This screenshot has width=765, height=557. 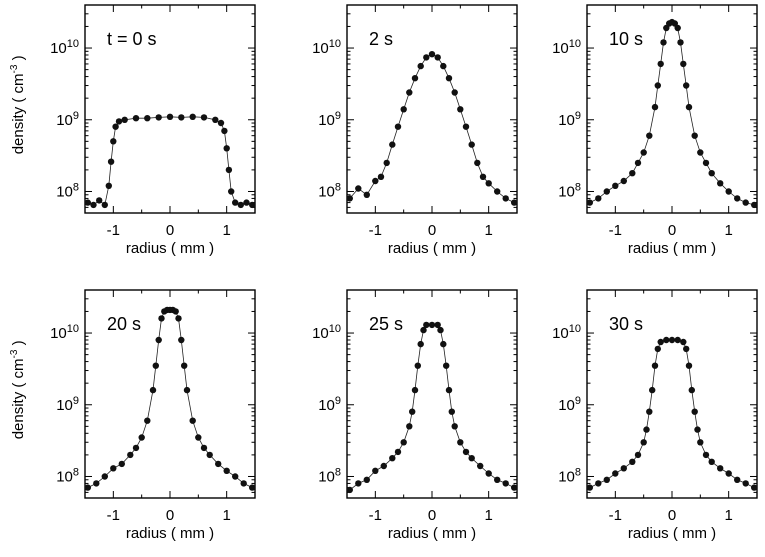 What do you see at coordinates (728, 515) in the screenshot?
I see `x-tick-label: 1` at bounding box center [728, 515].